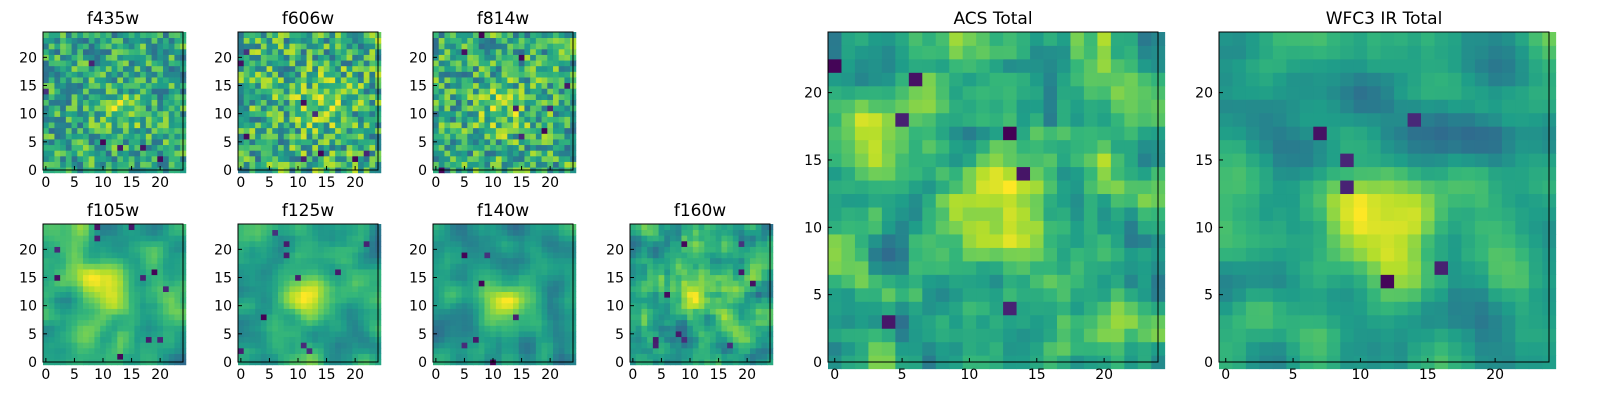 Image resolution: width=1600 pixels, height=400 pixels. Describe the element at coordinates (435, 375) in the screenshot. I see `x-tick-label: 0` at that location.